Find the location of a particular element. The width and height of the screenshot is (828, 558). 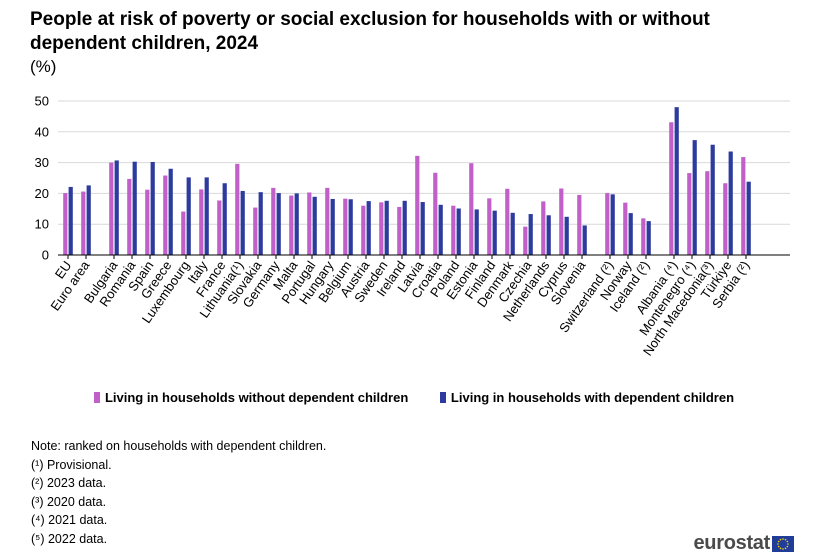

note-2022: (⁵) 2022 data. is located at coordinates (69, 538).